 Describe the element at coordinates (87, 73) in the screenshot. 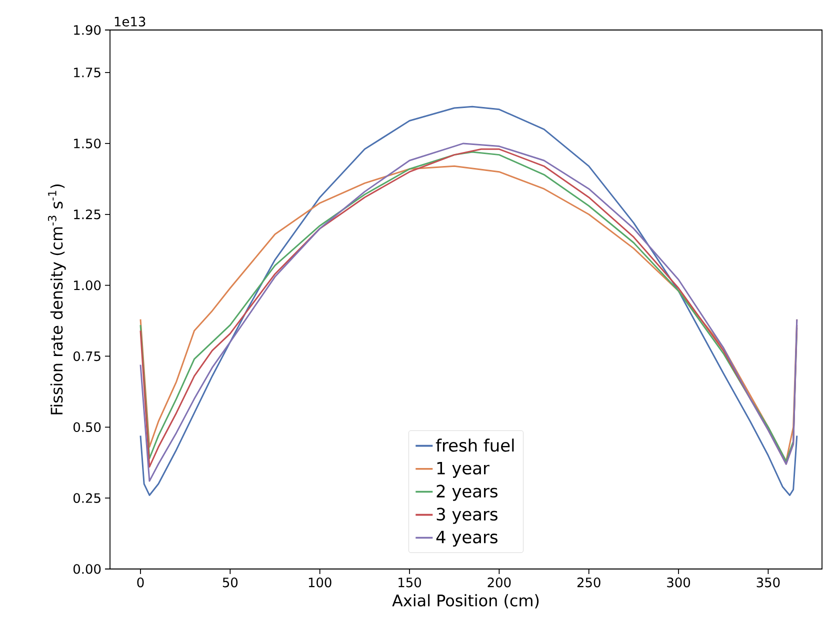

I see `y-tick-label: 1.75` at that location.